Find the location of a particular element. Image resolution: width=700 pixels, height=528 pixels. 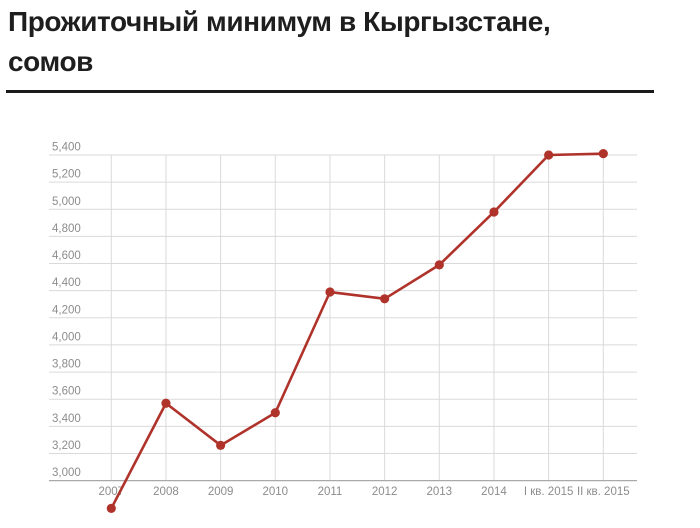

y-axis-tick-label: 3,800 is located at coordinates (66, 365).